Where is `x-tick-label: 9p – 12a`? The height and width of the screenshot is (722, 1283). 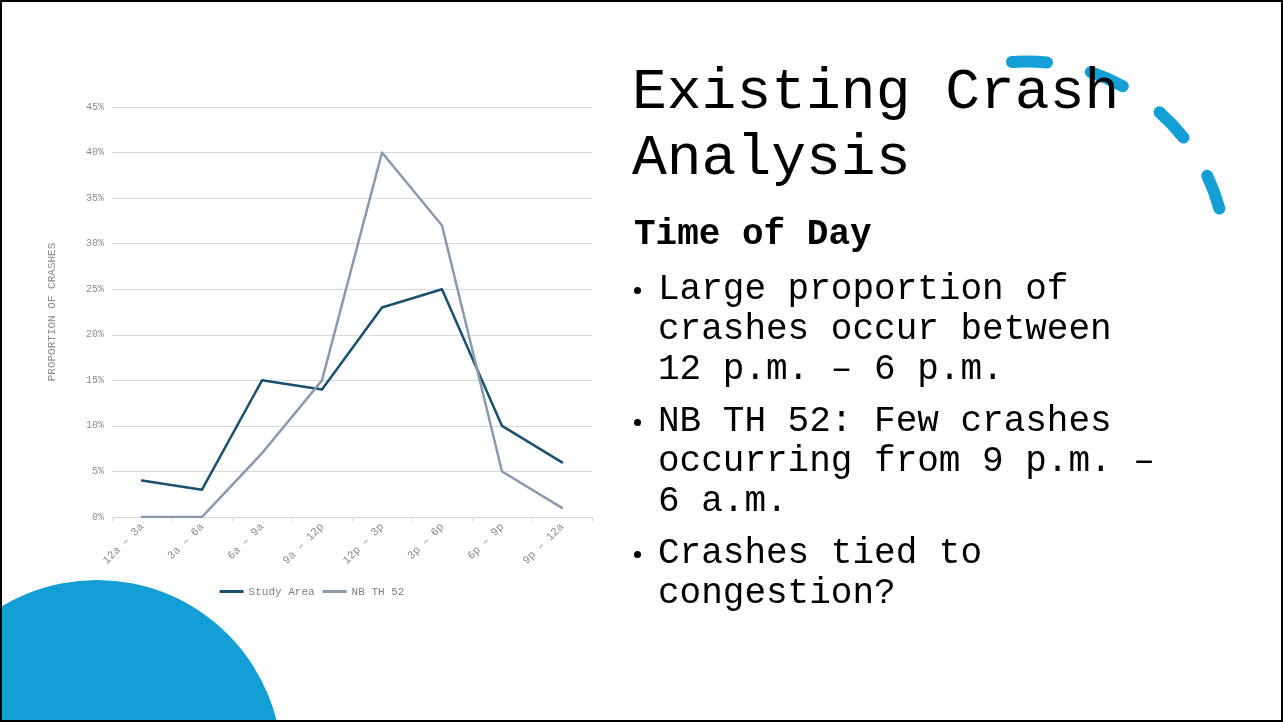 x-tick-label: 9p – 12a is located at coordinates (543, 543).